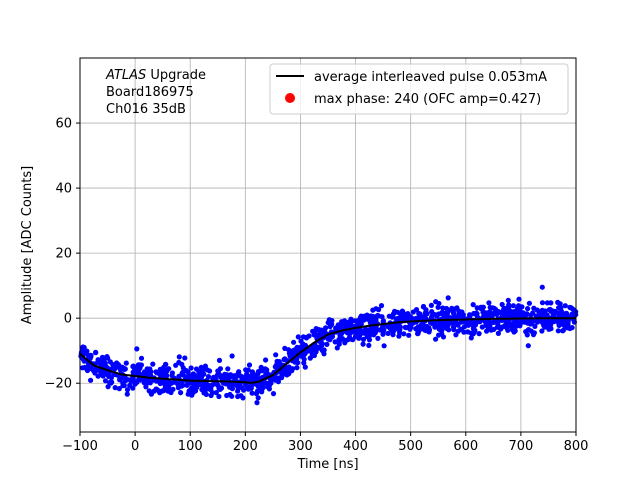 The height and width of the screenshot is (480, 640). I want to click on y-tick-label: 0, so click(68, 319).